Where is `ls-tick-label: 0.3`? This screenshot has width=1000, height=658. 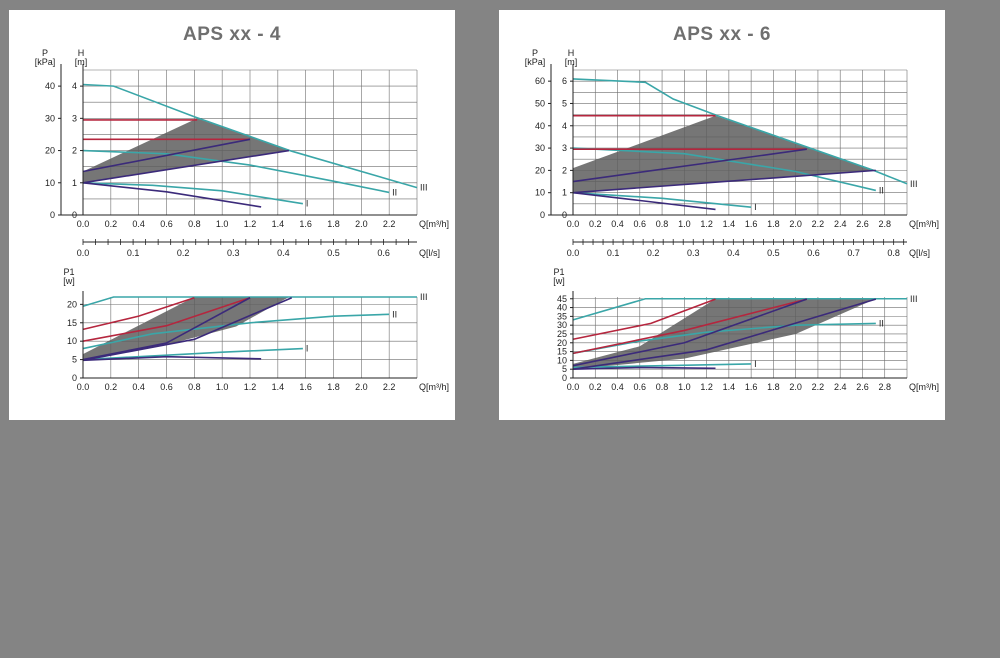 ls-tick-label: 0.3 is located at coordinates (233, 253).